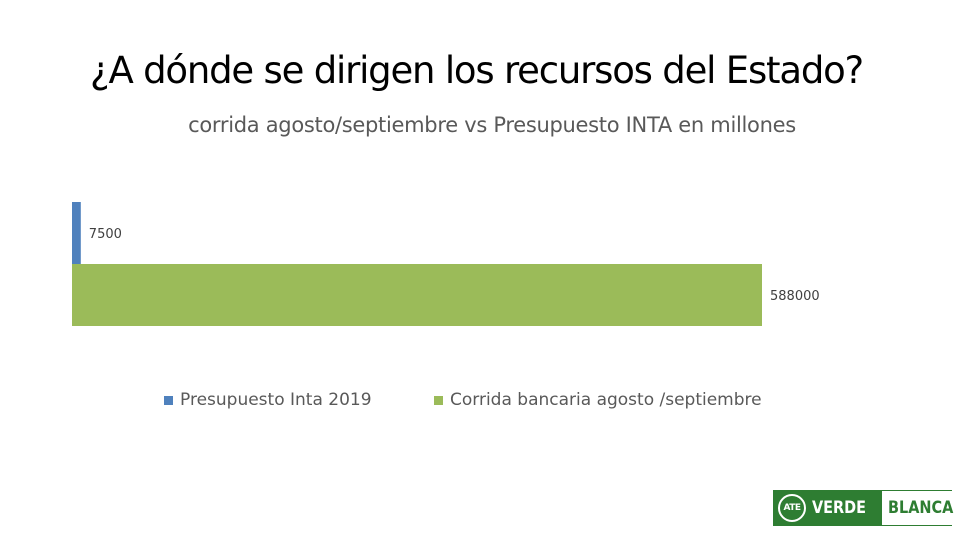  Describe the element at coordinates (105, 234) in the screenshot. I see `data-label-presupuesto: 7500` at that location.